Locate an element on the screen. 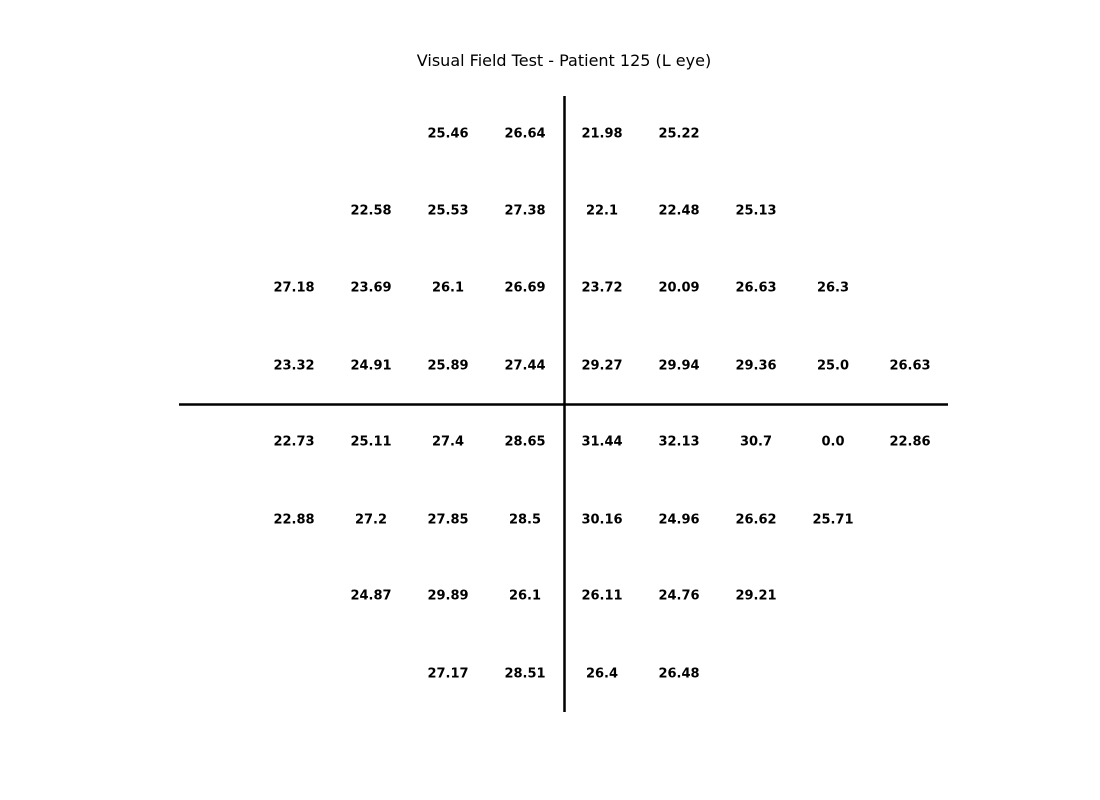  threshold-value: 26.64 is located at coordinates (524, 134).